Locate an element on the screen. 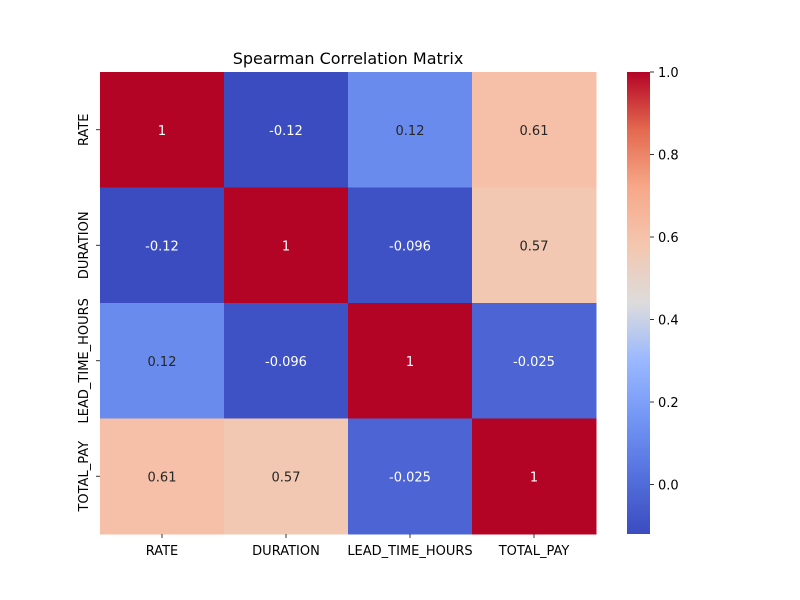 The image size is (800, 600). colorbar-tick-label: 0.8 is located at coordinates (668, 156).